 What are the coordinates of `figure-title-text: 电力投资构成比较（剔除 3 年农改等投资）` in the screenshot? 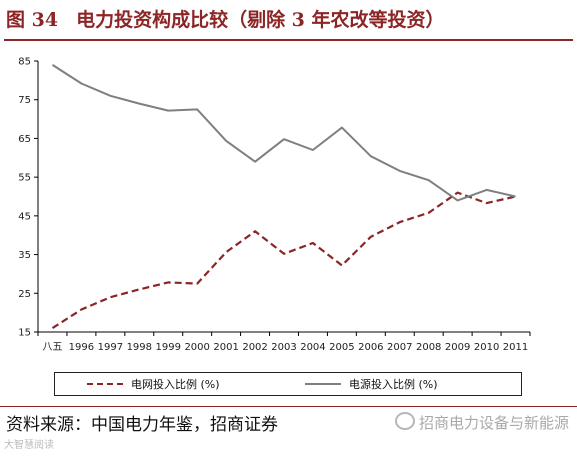 It's located at (260, 20).